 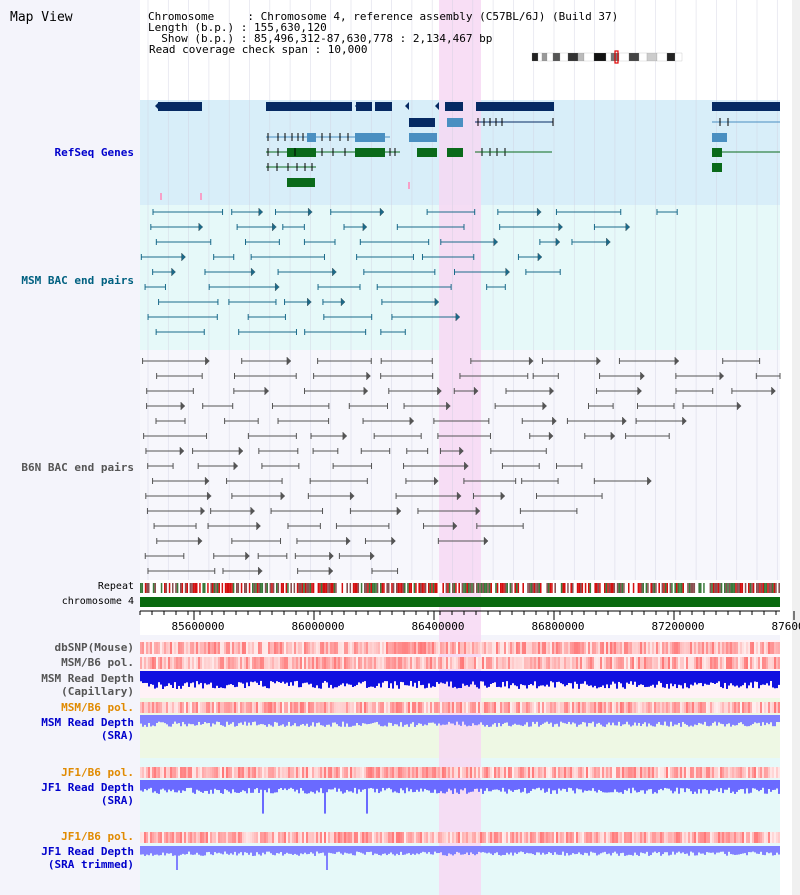 What do you see at coordinates (437, 302) in the screenshot?
I see `msm-bac-pair-arrow` at bounding box center [437, 302].